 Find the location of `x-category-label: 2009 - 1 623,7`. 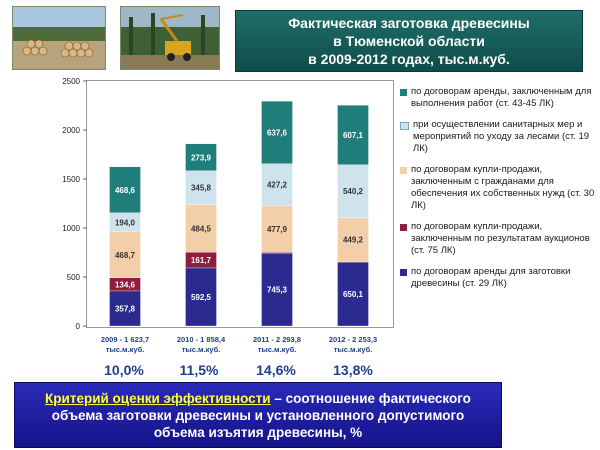

x-category-label: 2009 - 1 623,7 is located at coordinates (125, 339).